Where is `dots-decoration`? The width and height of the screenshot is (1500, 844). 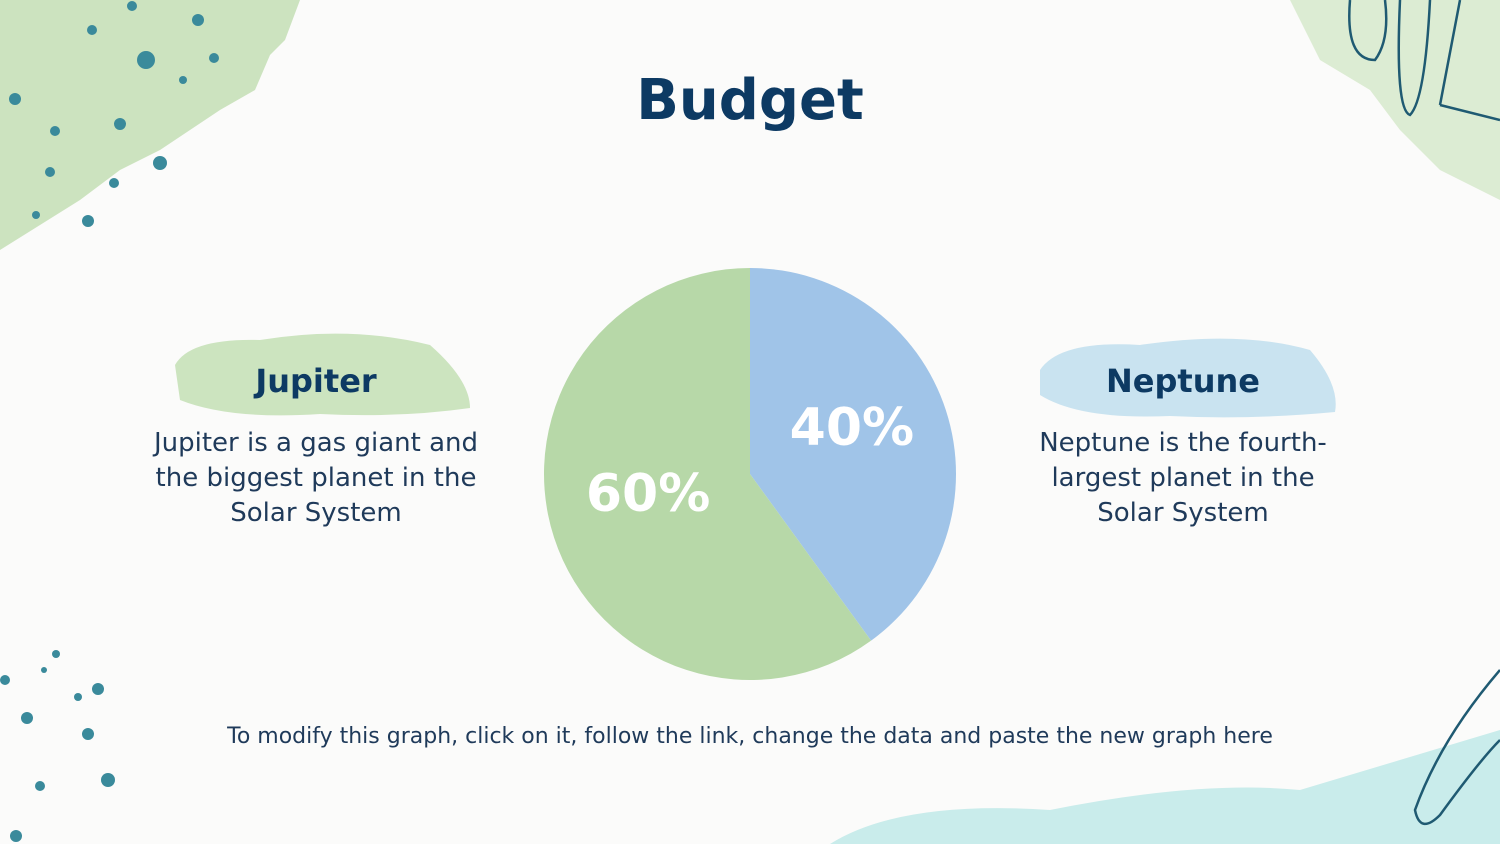
dots-decoration is located at coordinates (109, 421).